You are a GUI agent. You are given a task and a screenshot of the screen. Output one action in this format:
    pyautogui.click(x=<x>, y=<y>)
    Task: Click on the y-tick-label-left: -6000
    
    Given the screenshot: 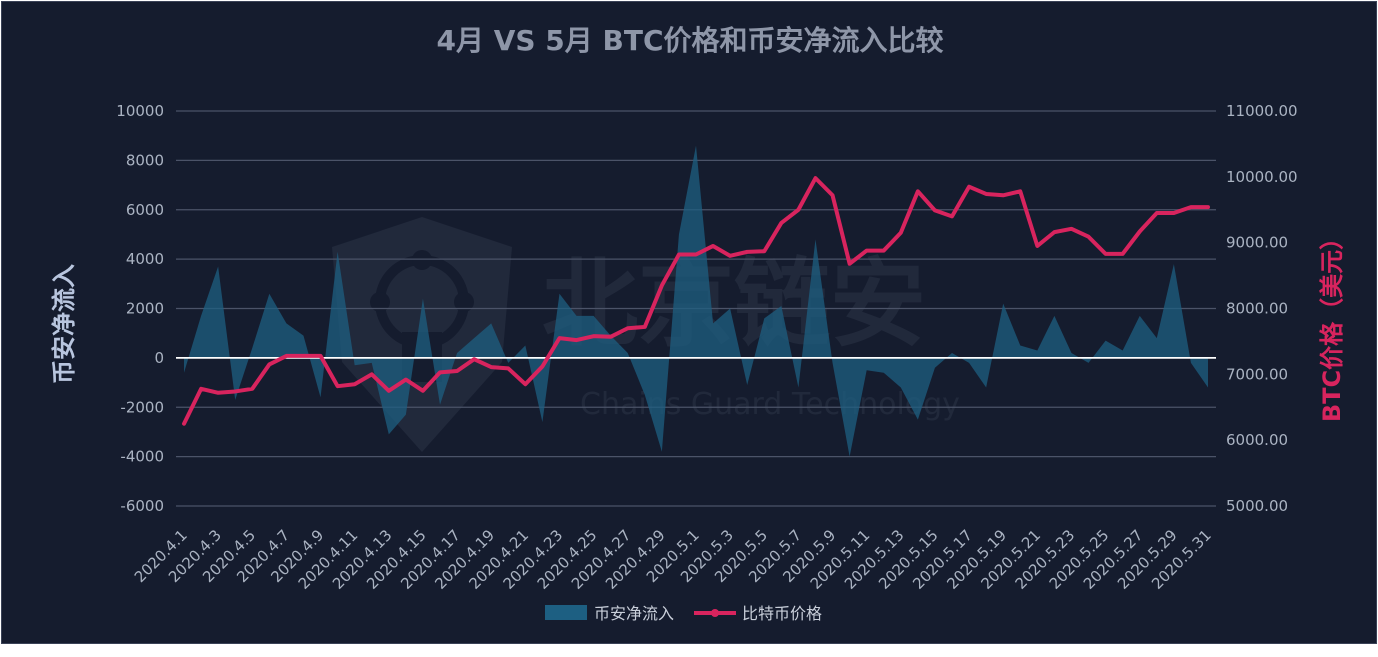 What is the action you would take?
    pyautogui.click(x=142, y=506)
    